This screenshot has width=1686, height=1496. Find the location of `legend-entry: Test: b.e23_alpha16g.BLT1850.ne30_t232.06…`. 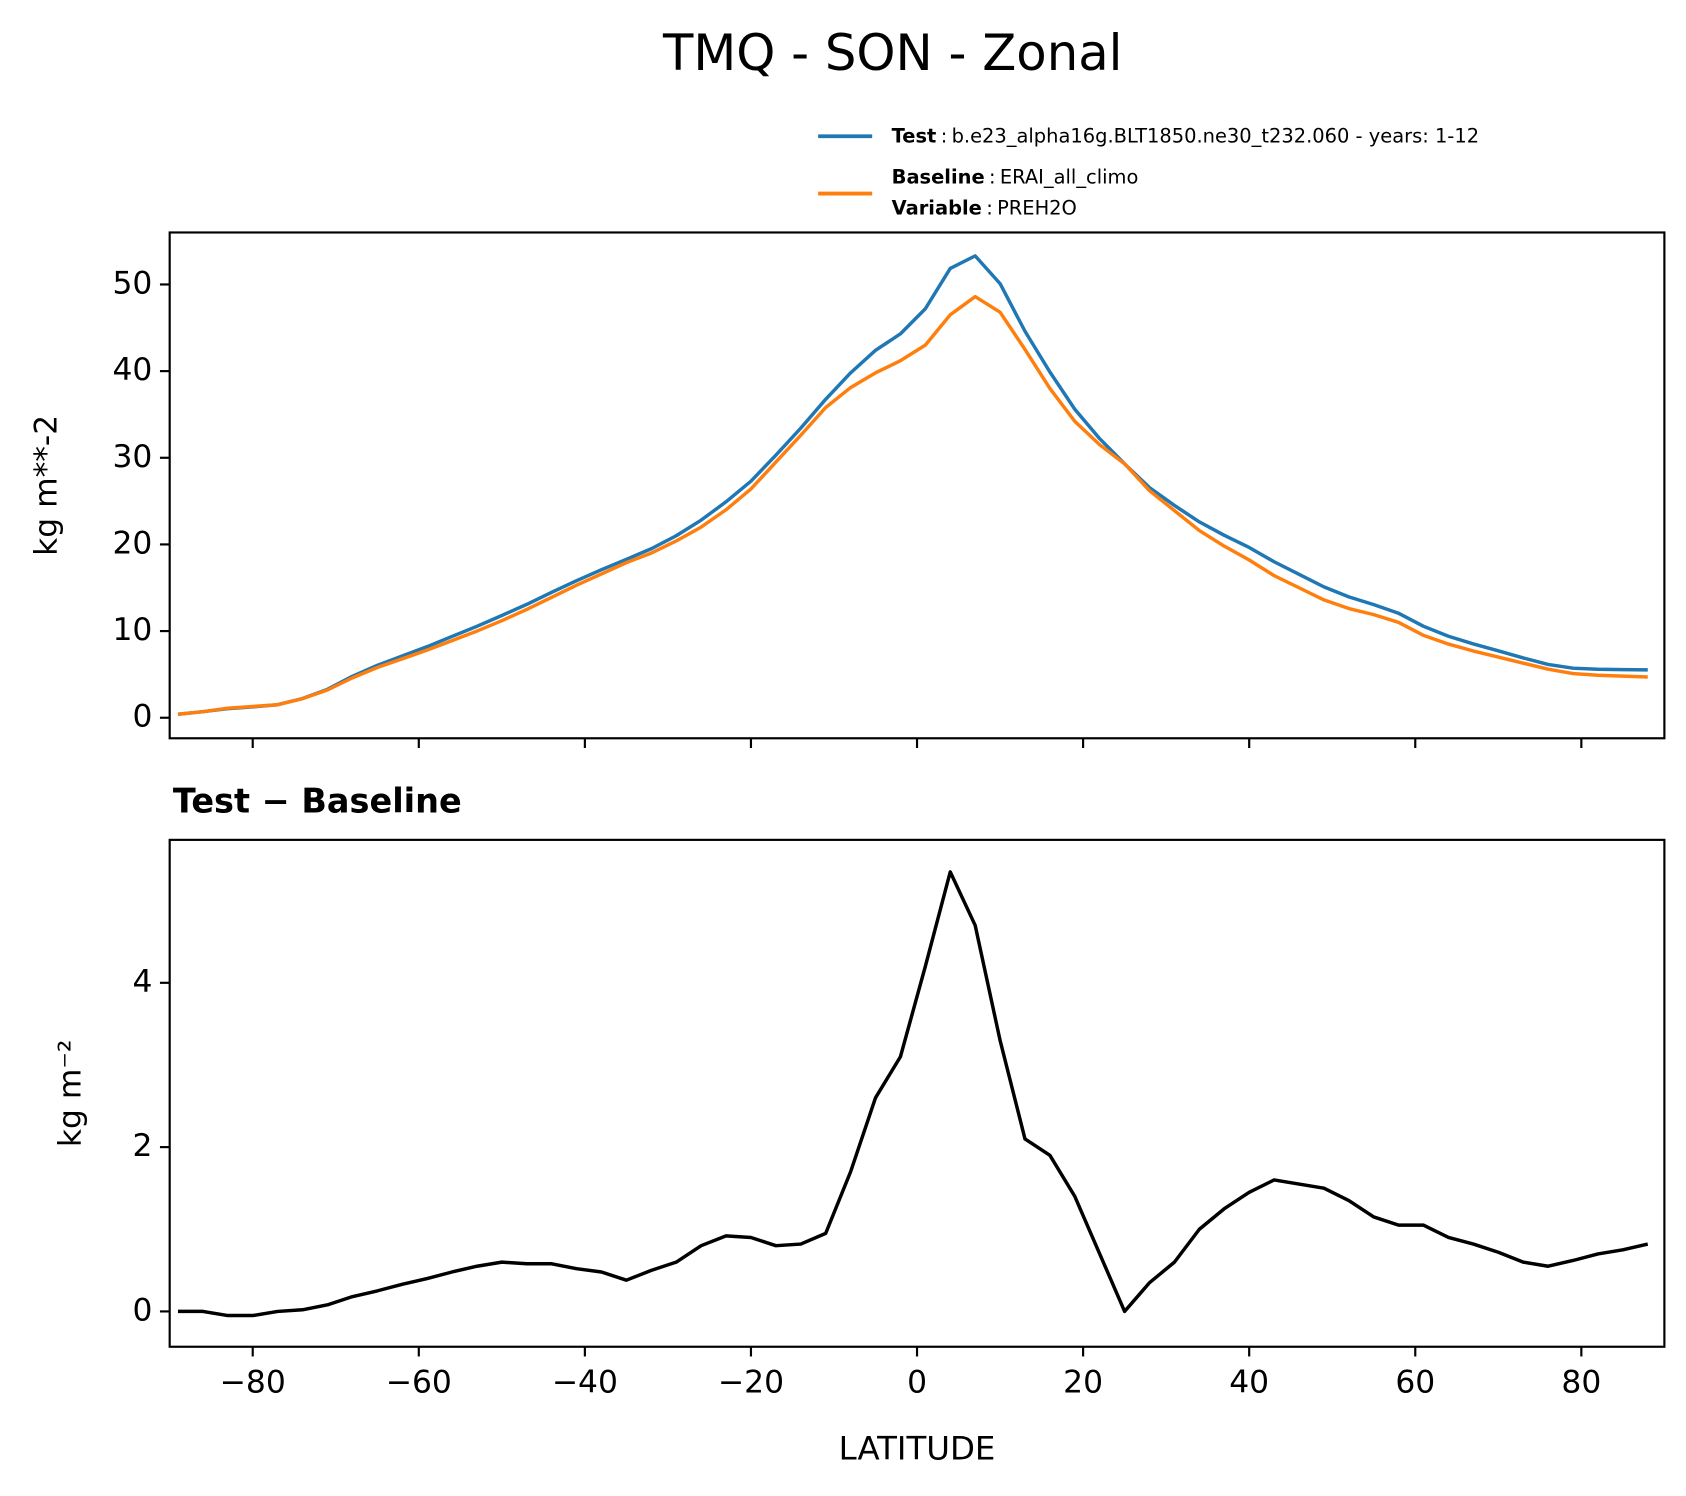

legend-entry: Test: b.e23_alpha16g.BLT1850.ne30_t232.06… is located at coordinates (1185, 135).